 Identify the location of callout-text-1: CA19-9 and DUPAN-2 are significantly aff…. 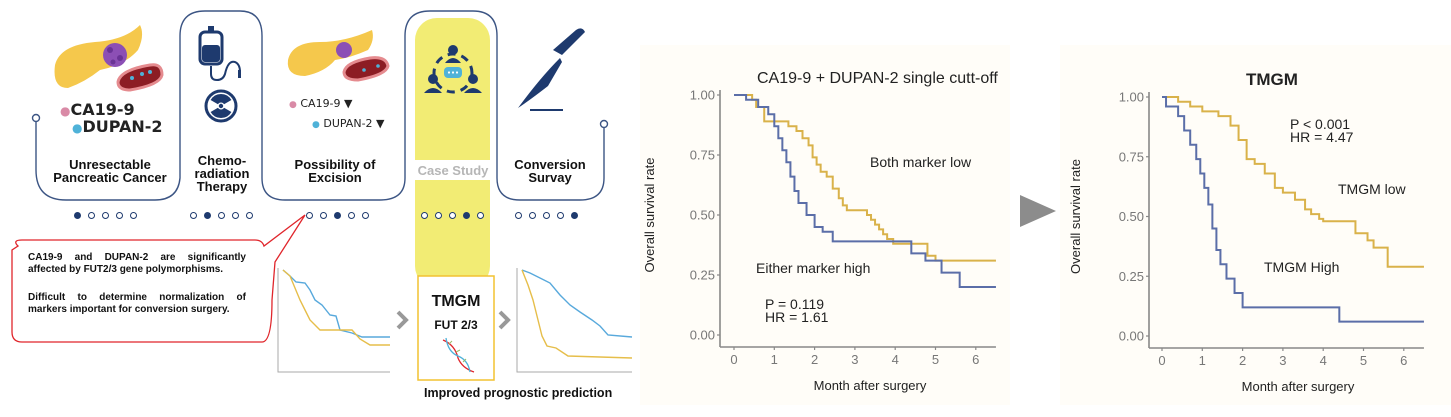
(137, 263).